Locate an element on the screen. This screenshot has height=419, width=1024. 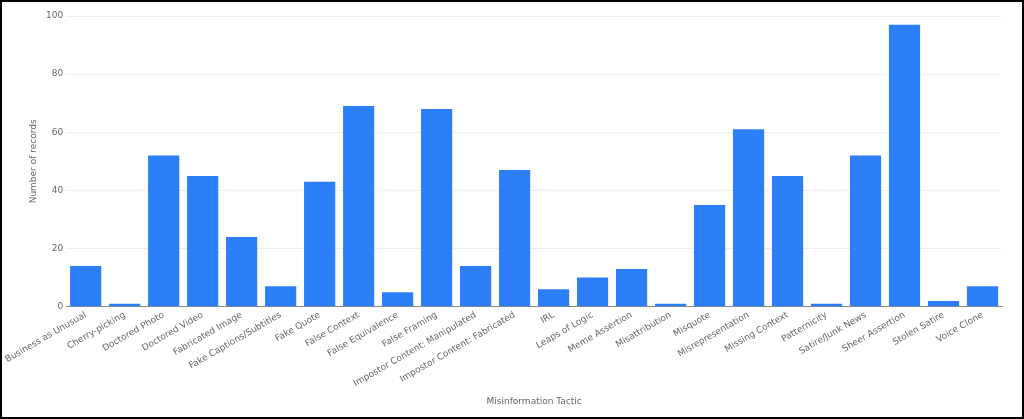
x-axis-title: Misinformation Tactic is located at coordinates (534, 400).